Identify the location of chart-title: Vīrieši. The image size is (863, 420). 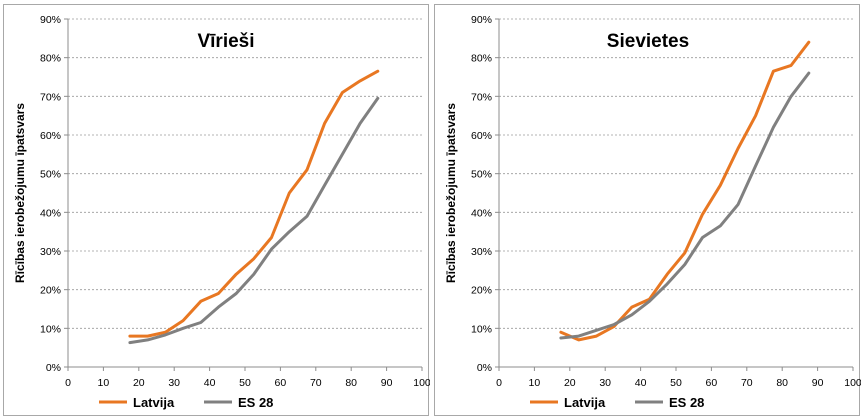
(225, 41).